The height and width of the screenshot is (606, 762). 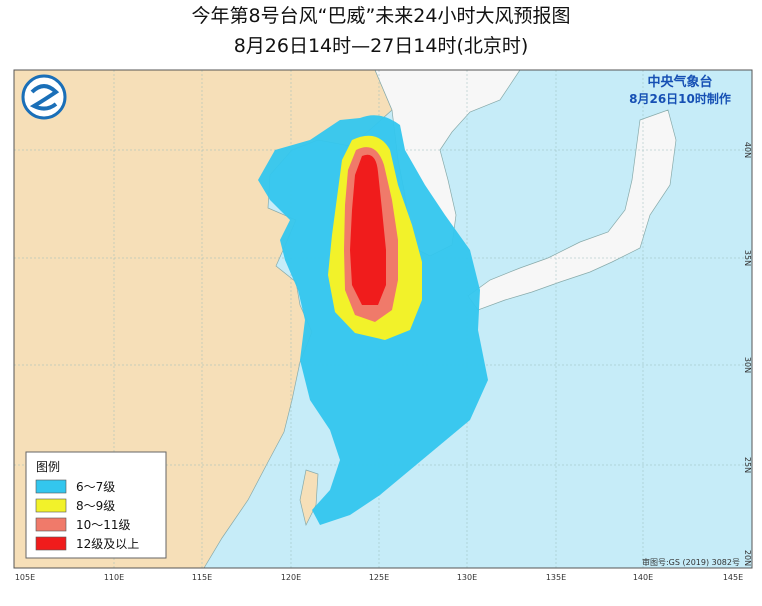 What do you see at coordinates (114, 577) in the screenshot?
I see `lon-label: 110E` at bounding box center [114, 577].